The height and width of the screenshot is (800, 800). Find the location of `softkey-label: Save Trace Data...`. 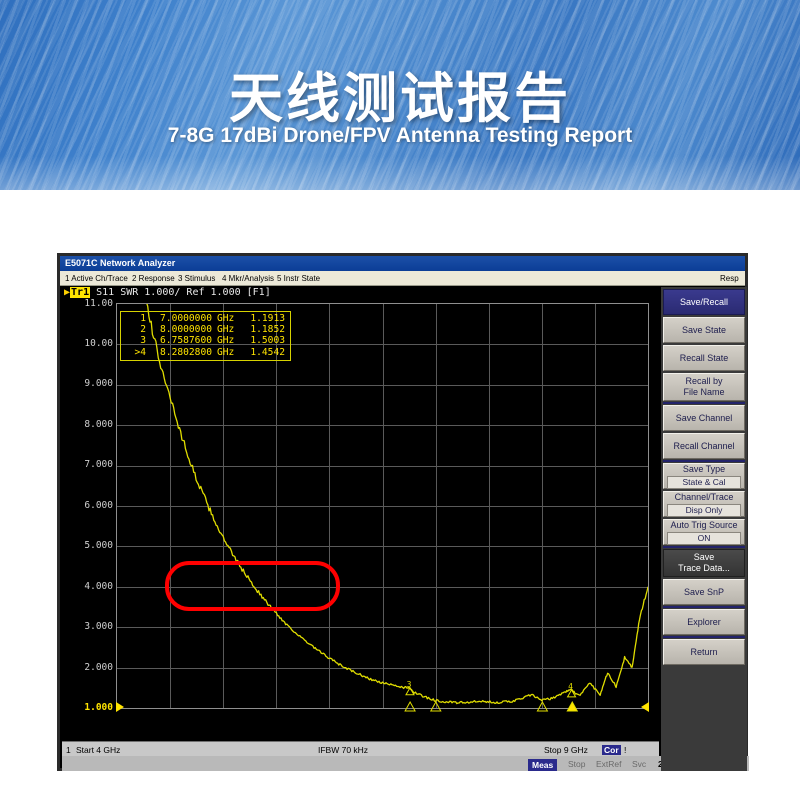

softkey-label: Save Trace Data... is located at coordinates (704, 562).